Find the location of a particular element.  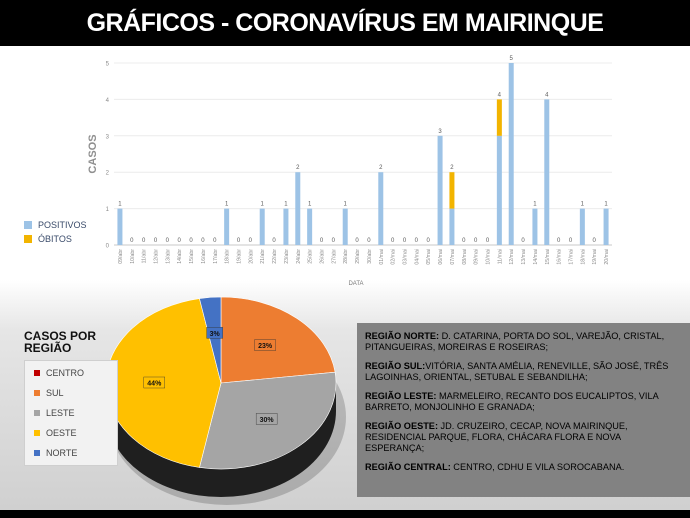

x-tick-label: 17/mai is located at coordinates (572, 257).